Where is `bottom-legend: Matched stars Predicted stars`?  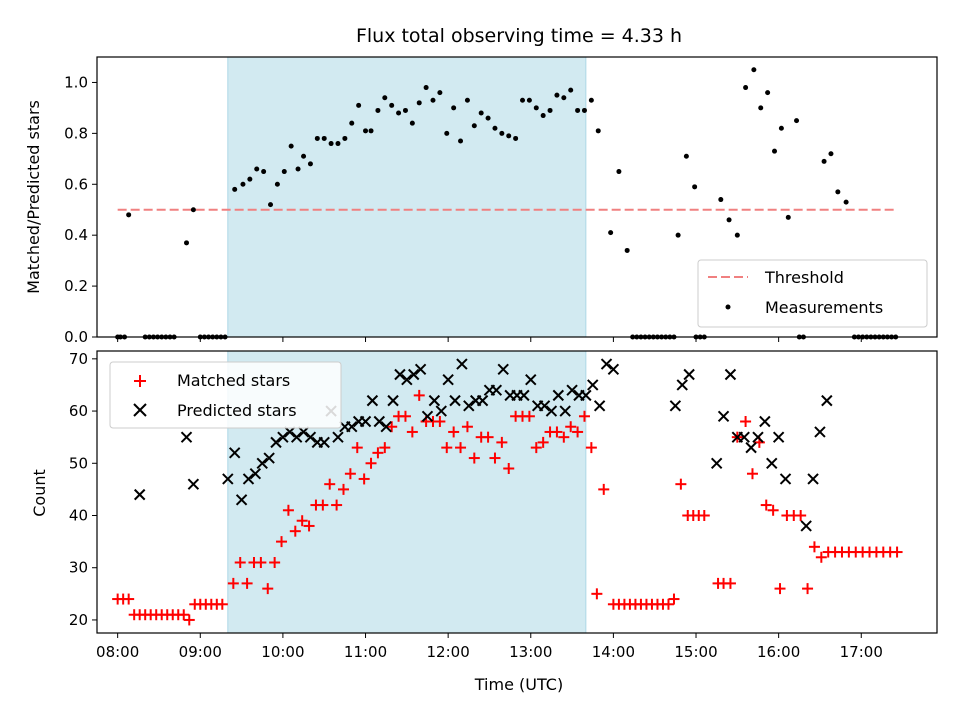
bottom-legend: Matched stars Predicted stars is located at coordinates (225, 395).